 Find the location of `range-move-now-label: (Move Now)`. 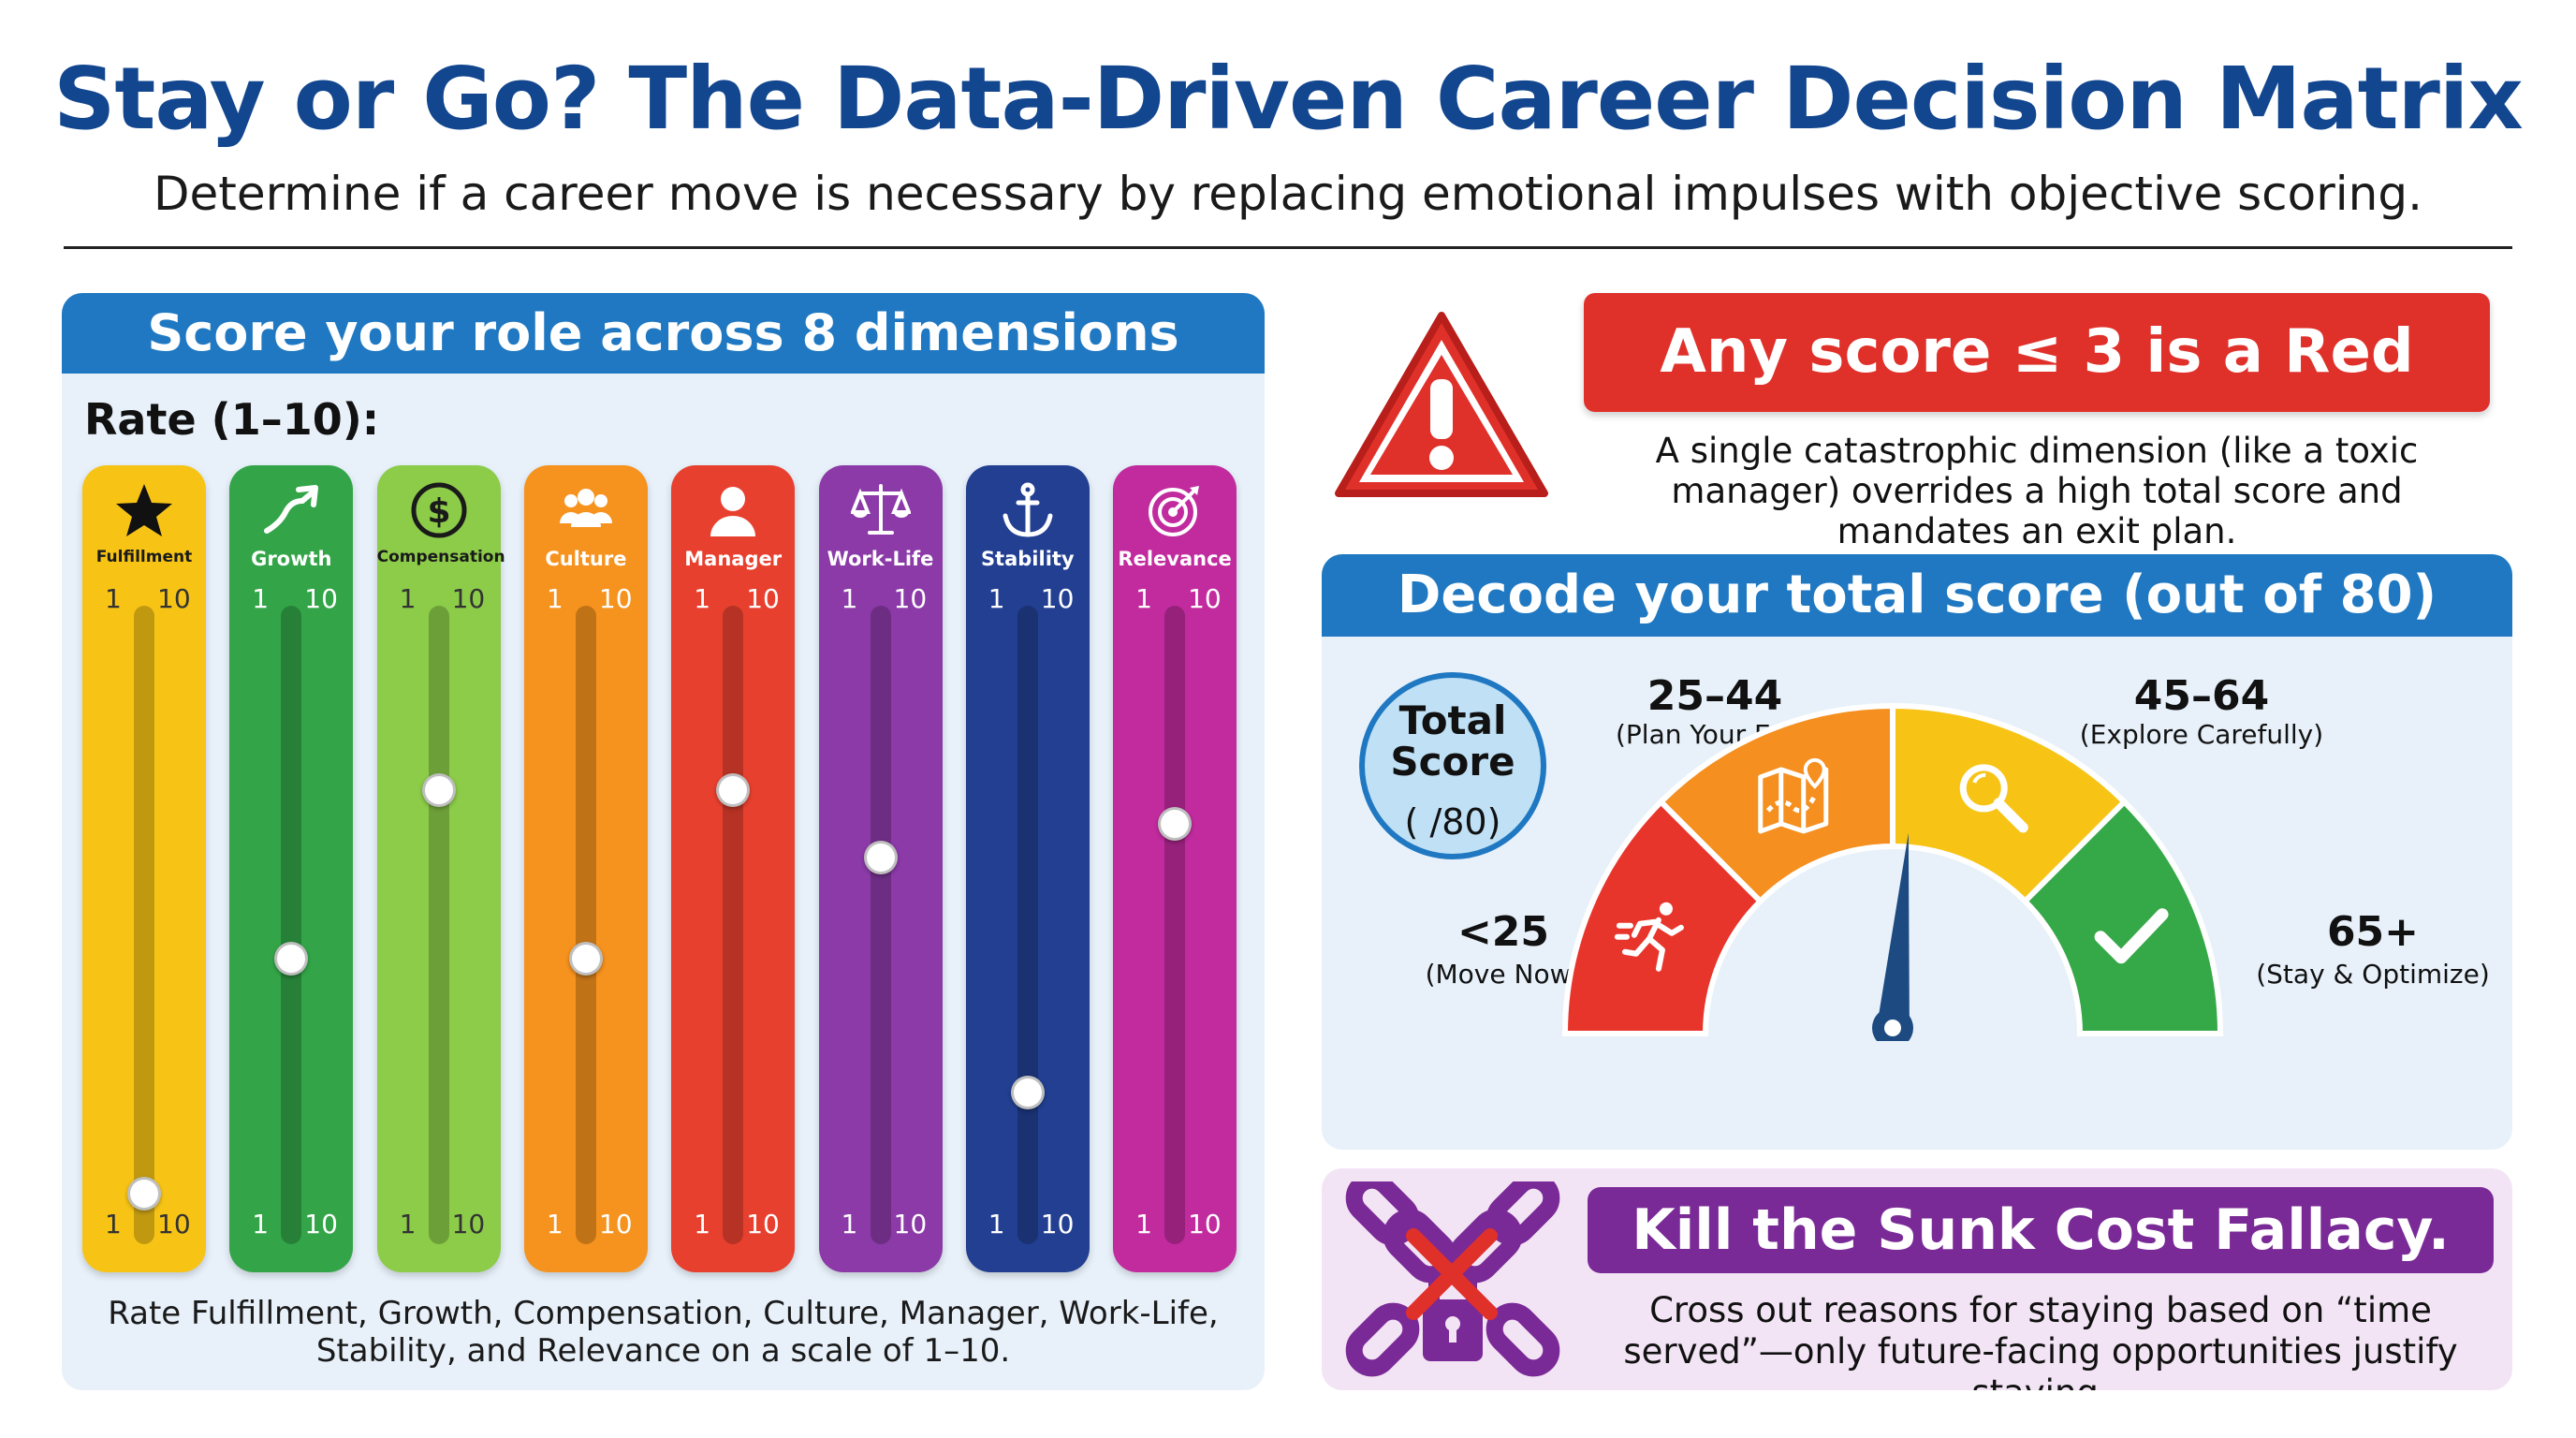

range-move-now-label: (Move Now) is located at coordinates (1503, 974).